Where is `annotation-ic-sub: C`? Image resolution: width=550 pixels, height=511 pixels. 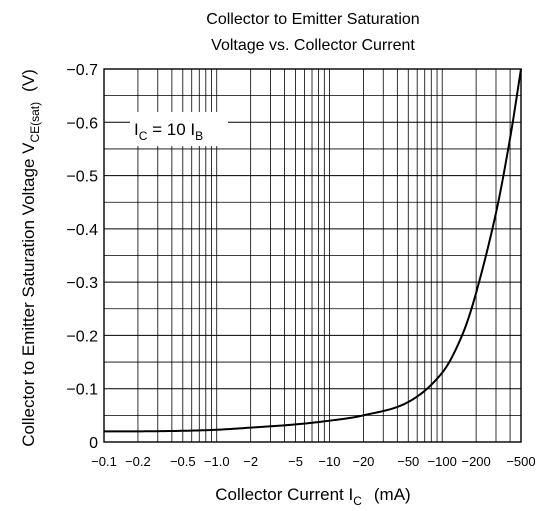 annotation-ic-sub: C is located at coordinates (143, 136).